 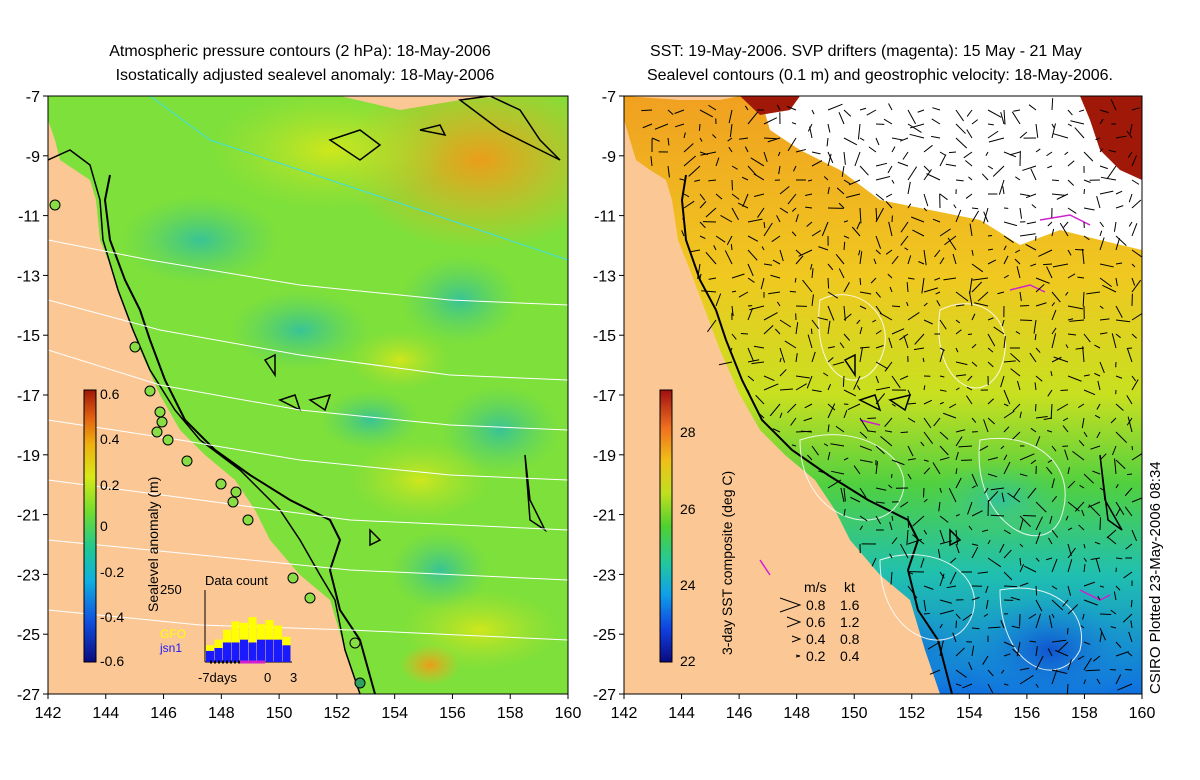 I want to click on data-count-inset: 250 Data count GFO jsn1 -7days 0 3, so click(x=228, y=629).